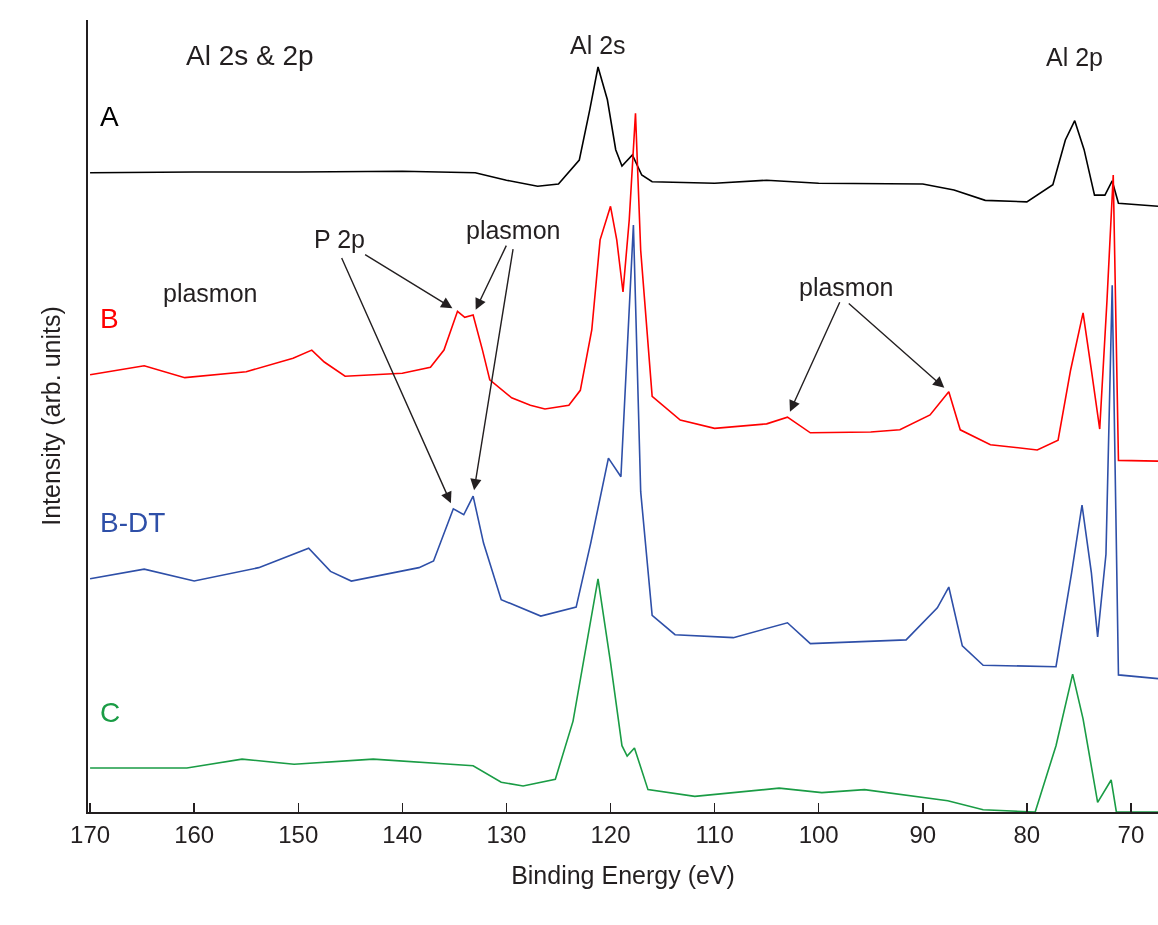 This screenshot has width=1158, height=925. What do you see at coordinates (109, 116) in the screenshot?
I see `series-label: A` at bounding box center [109, 116].